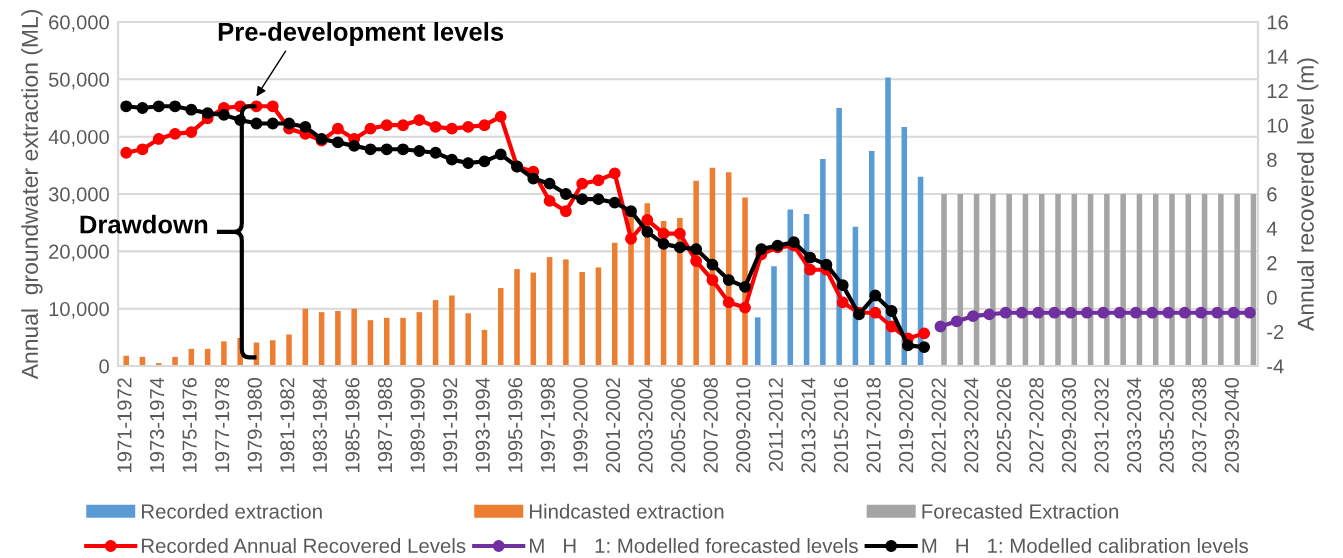 Image resolution: width=1343 pixels, height=558 pixels. Describe the element at coordinates (287, 425) in the screenshot. I see `x-tick-label: 1981-1982` at that location.